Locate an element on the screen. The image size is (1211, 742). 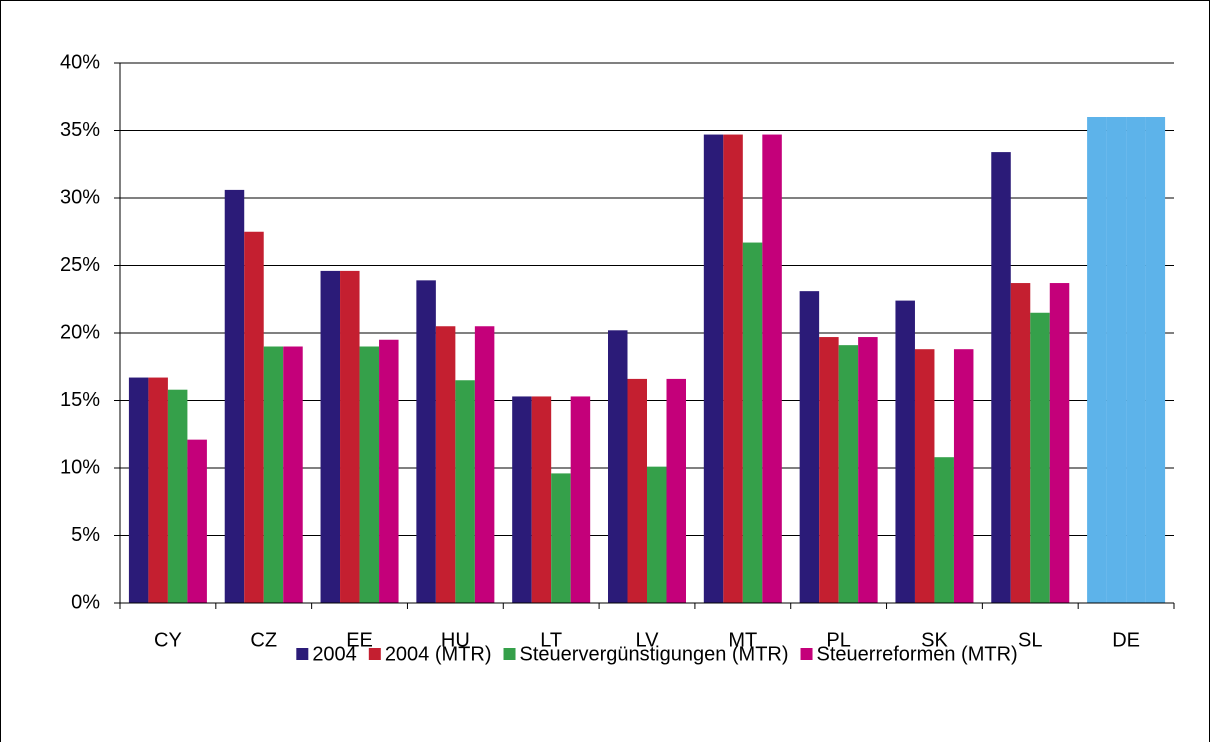
x-tick-label: HU is located at coordinates (455, 640).